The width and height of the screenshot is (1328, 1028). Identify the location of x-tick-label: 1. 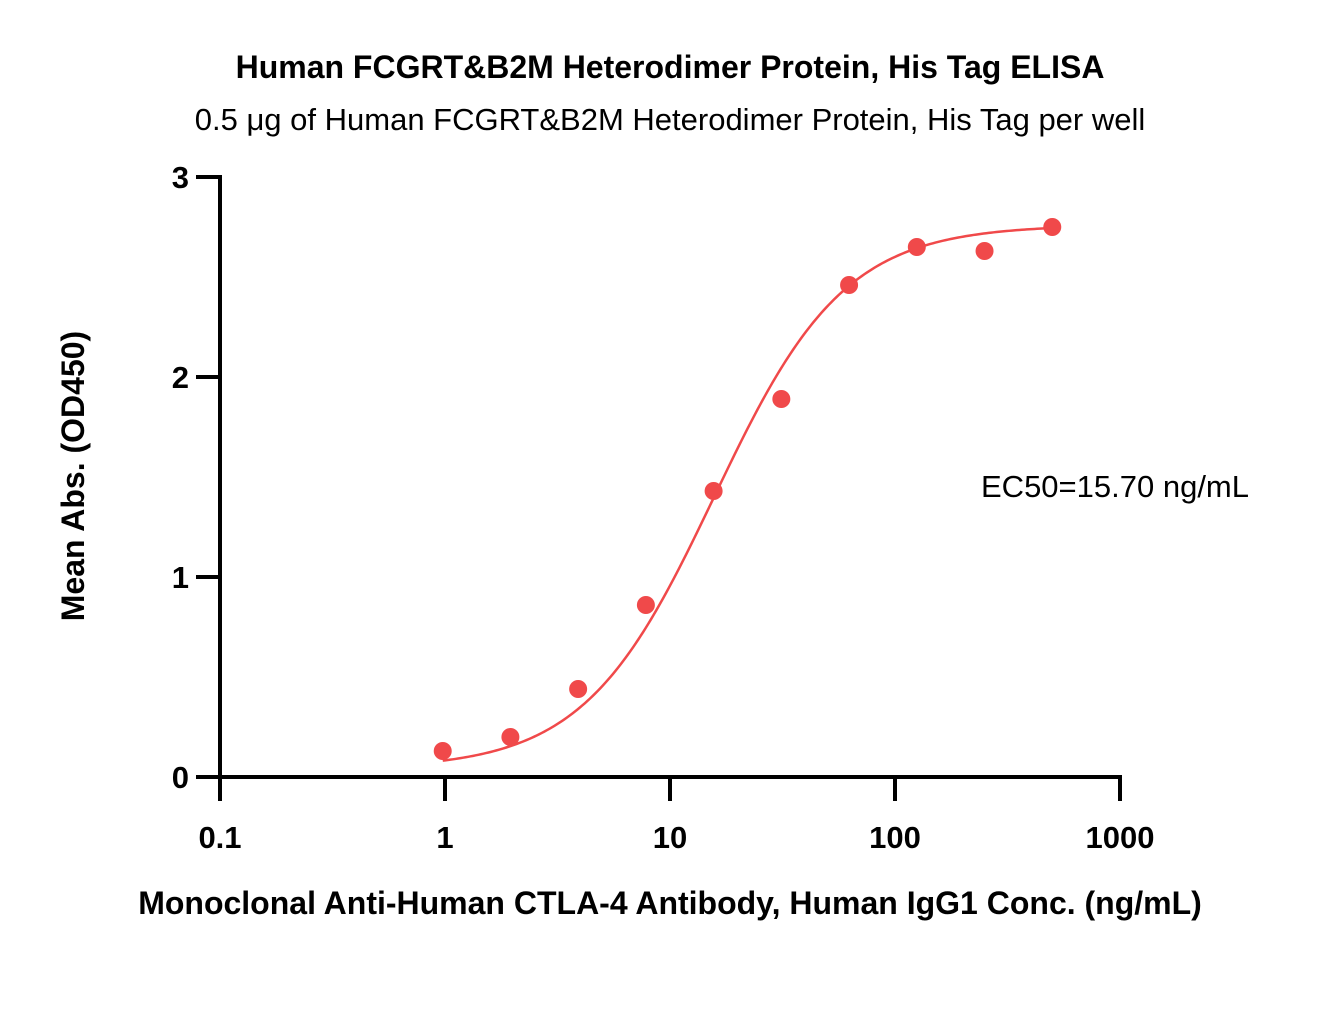
(444, 837).